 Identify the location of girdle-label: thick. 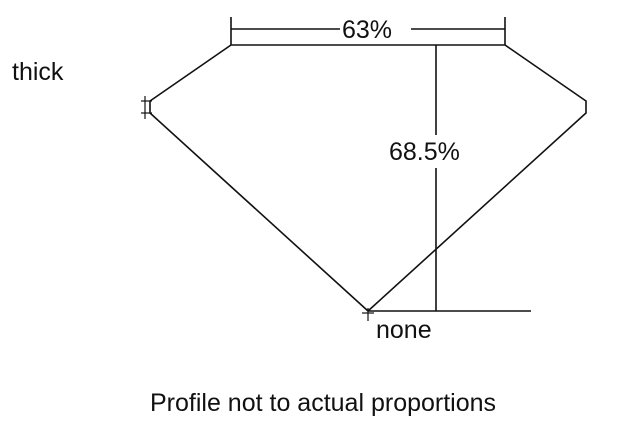
(38, 72).